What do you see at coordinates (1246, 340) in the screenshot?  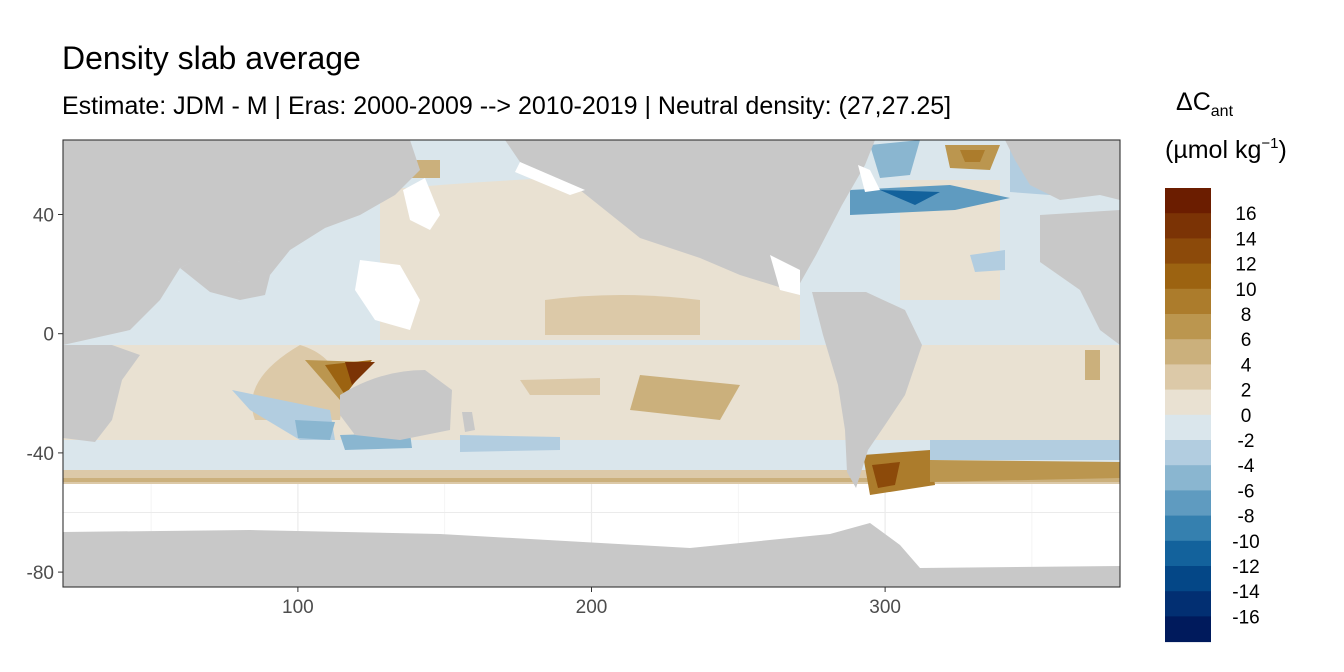 I see `legend-label: 6` at bounding box center [1246, 340].